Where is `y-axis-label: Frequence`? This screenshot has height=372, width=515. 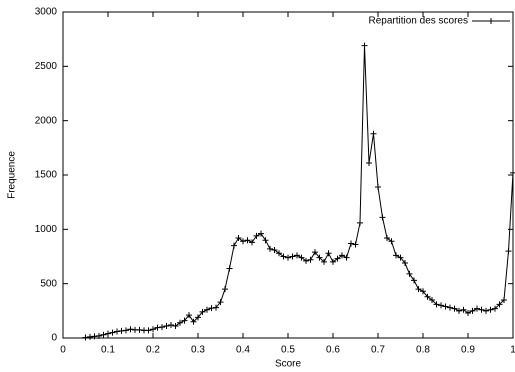
y-axis-label: Frequence is located at coordinates (12, 175).